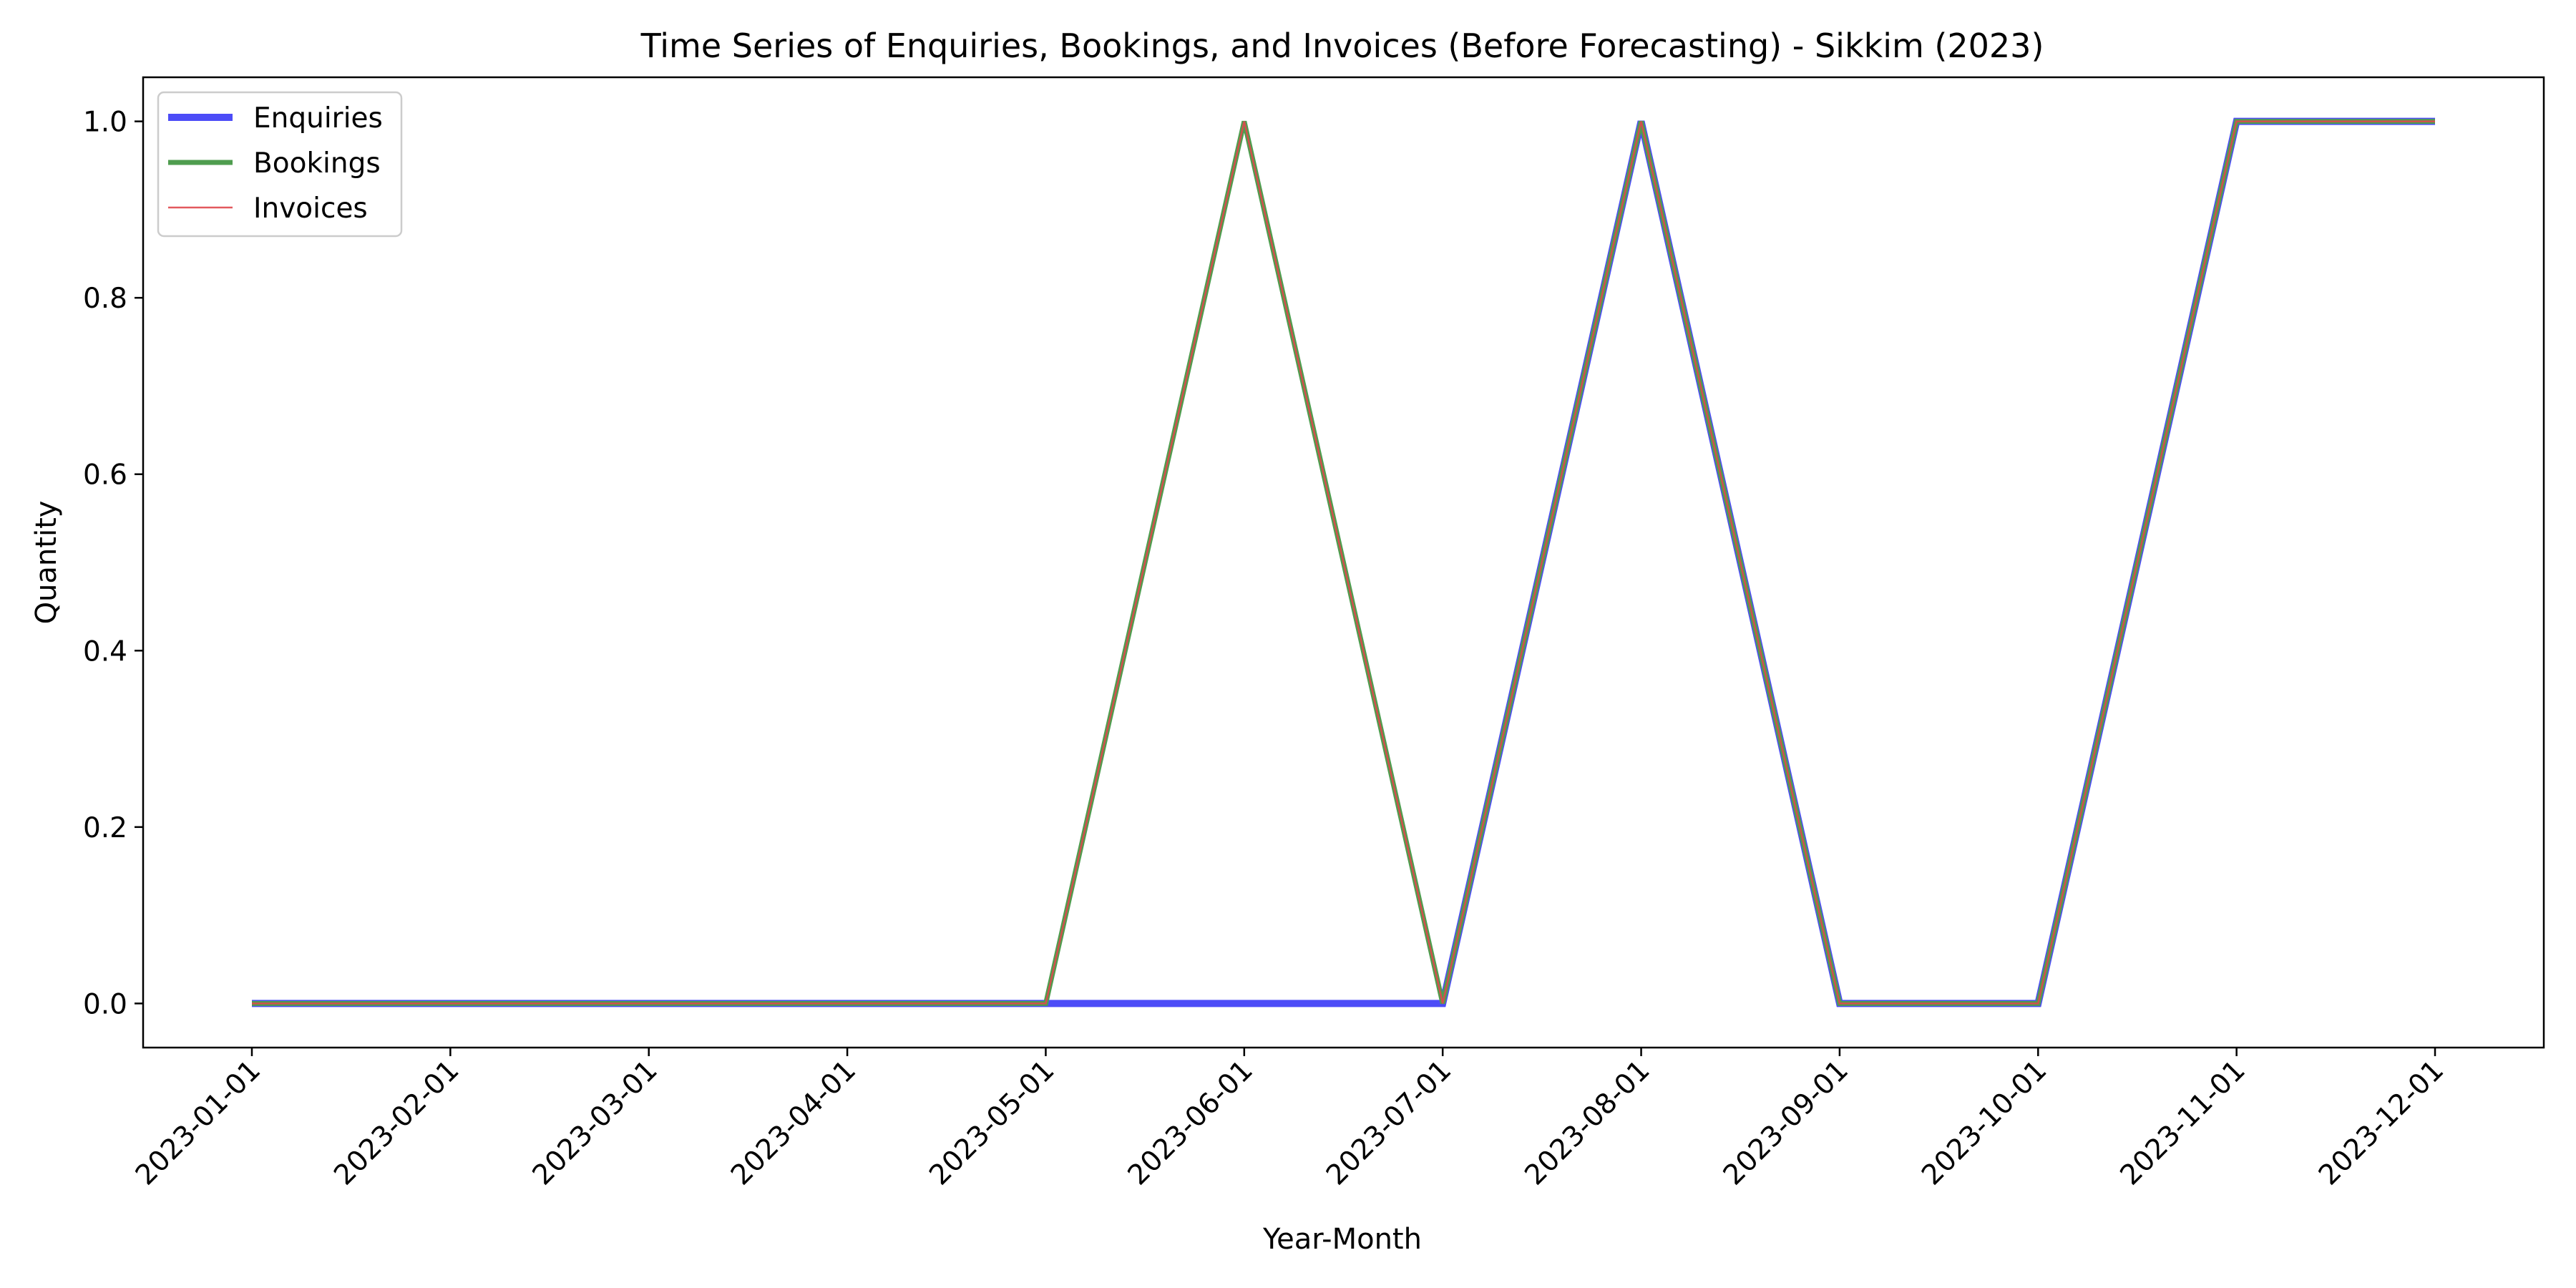 This screenshot has height=1288, width=2576. Describe the element at coordinates (310, 208) in the screenshot. I see `legend-label-invoices: Invoices` at that location.